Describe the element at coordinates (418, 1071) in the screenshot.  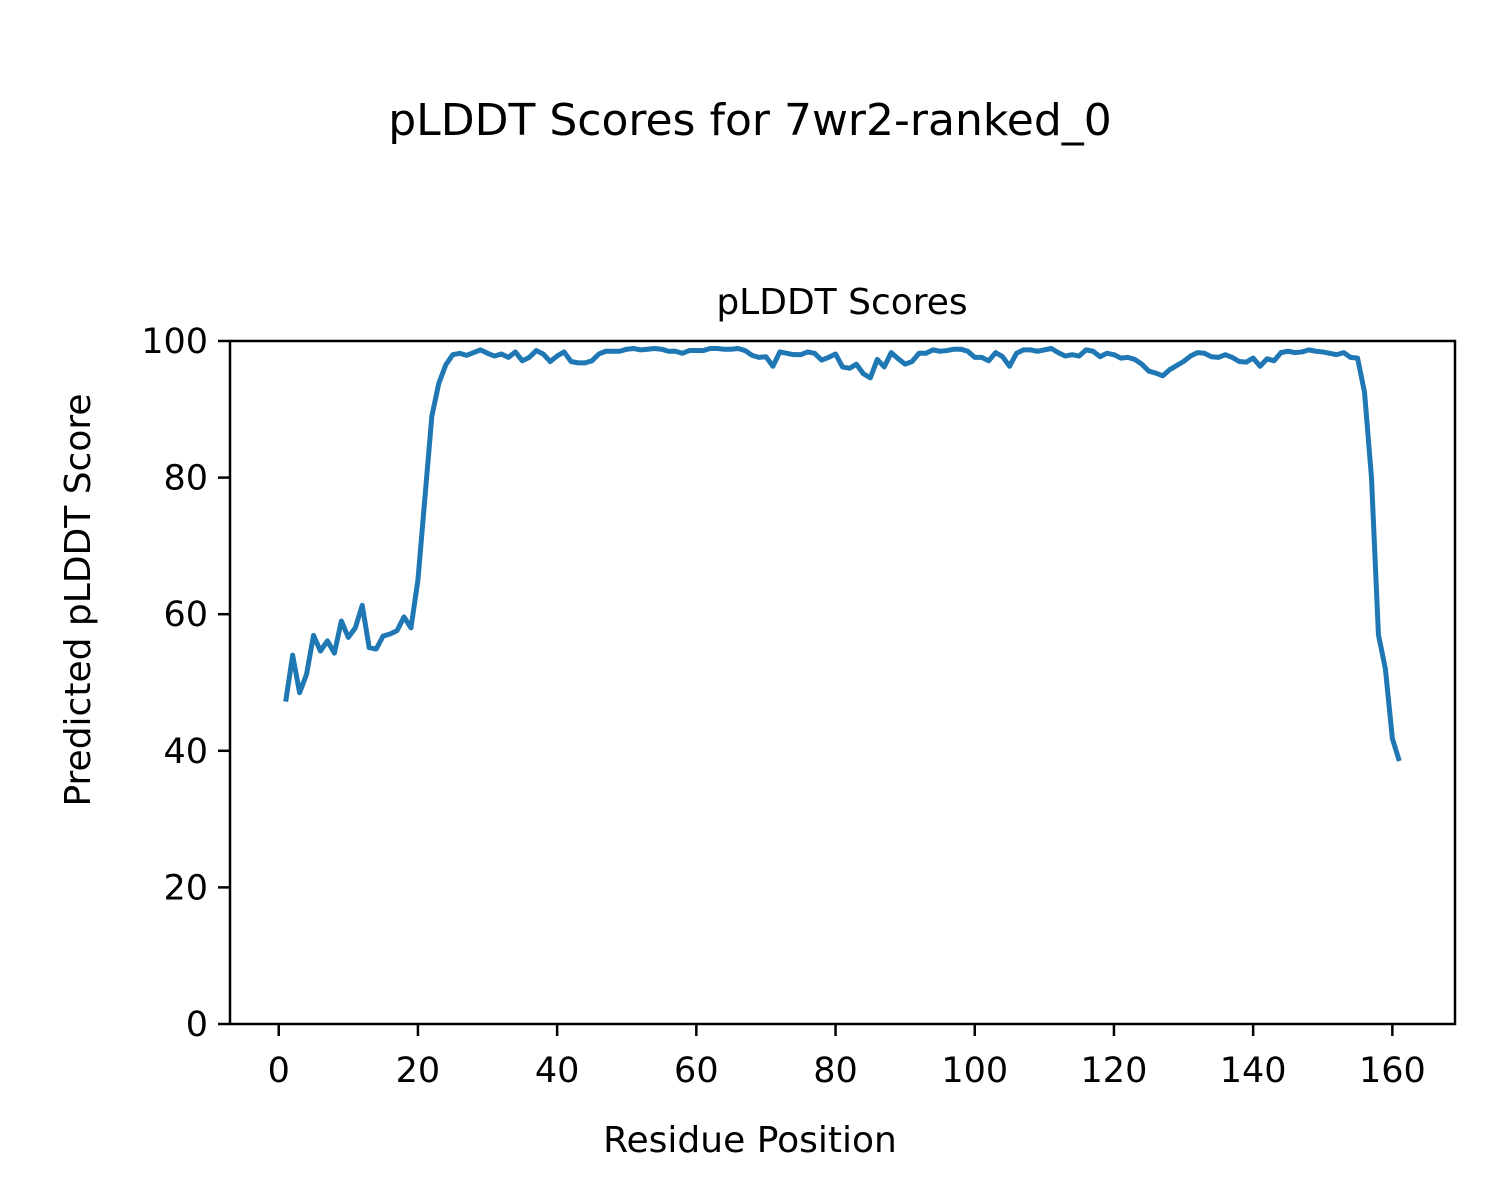
I see `x-tick-label: 20` at that location.